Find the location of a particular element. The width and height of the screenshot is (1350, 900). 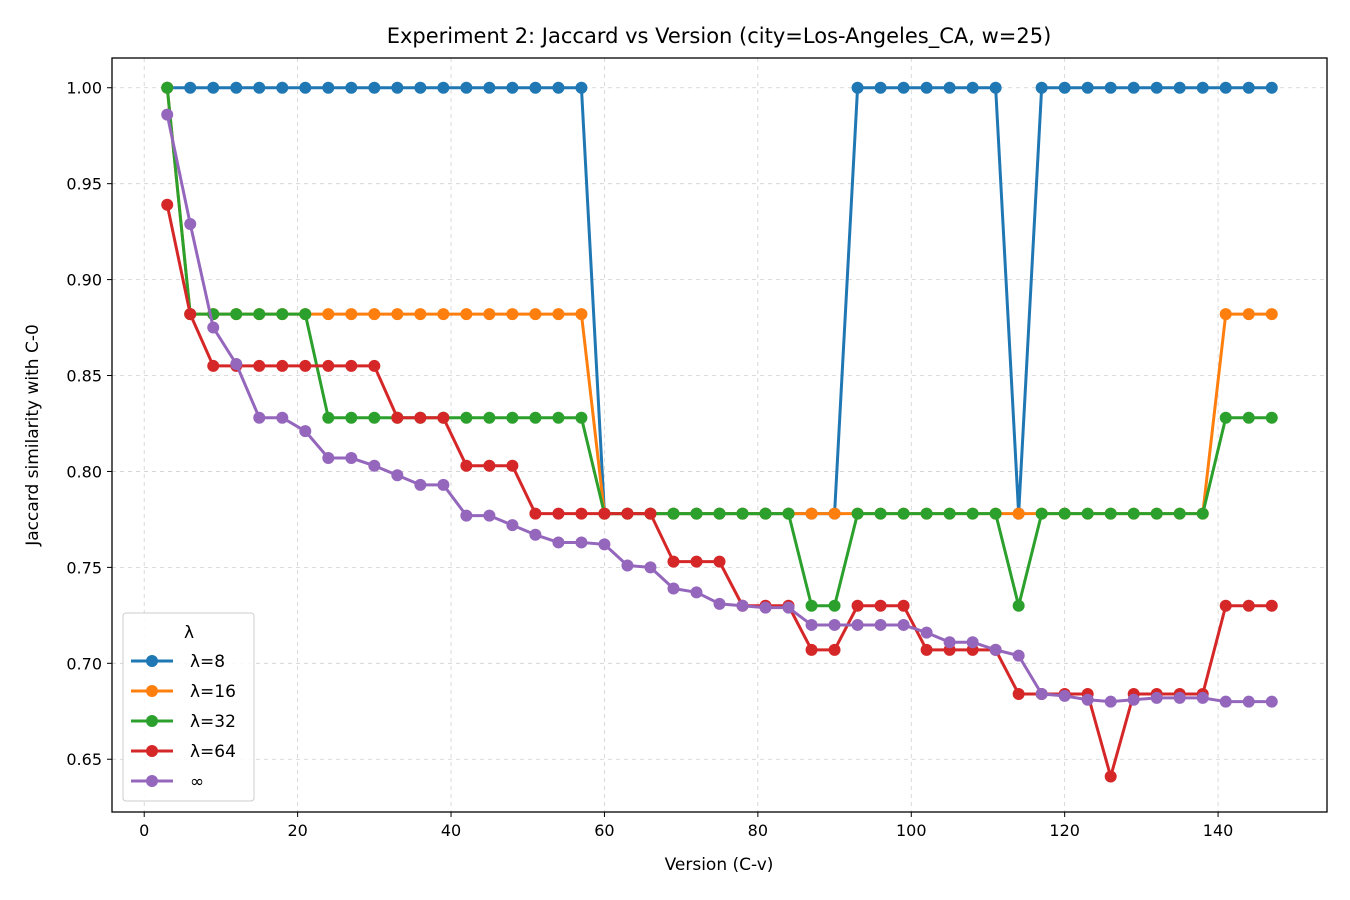

legend-label: λ=16 is located at coordinates (213, 692).